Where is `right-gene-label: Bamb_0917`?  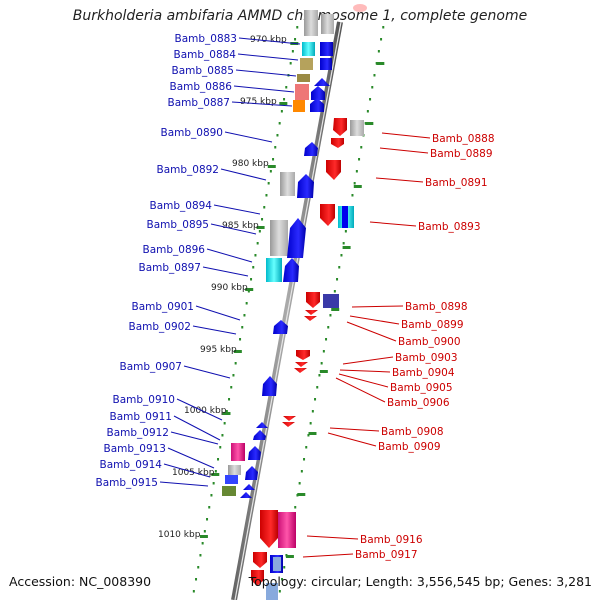 right-gene-label: Bamb_0917 is located at coordinates (386, 555).